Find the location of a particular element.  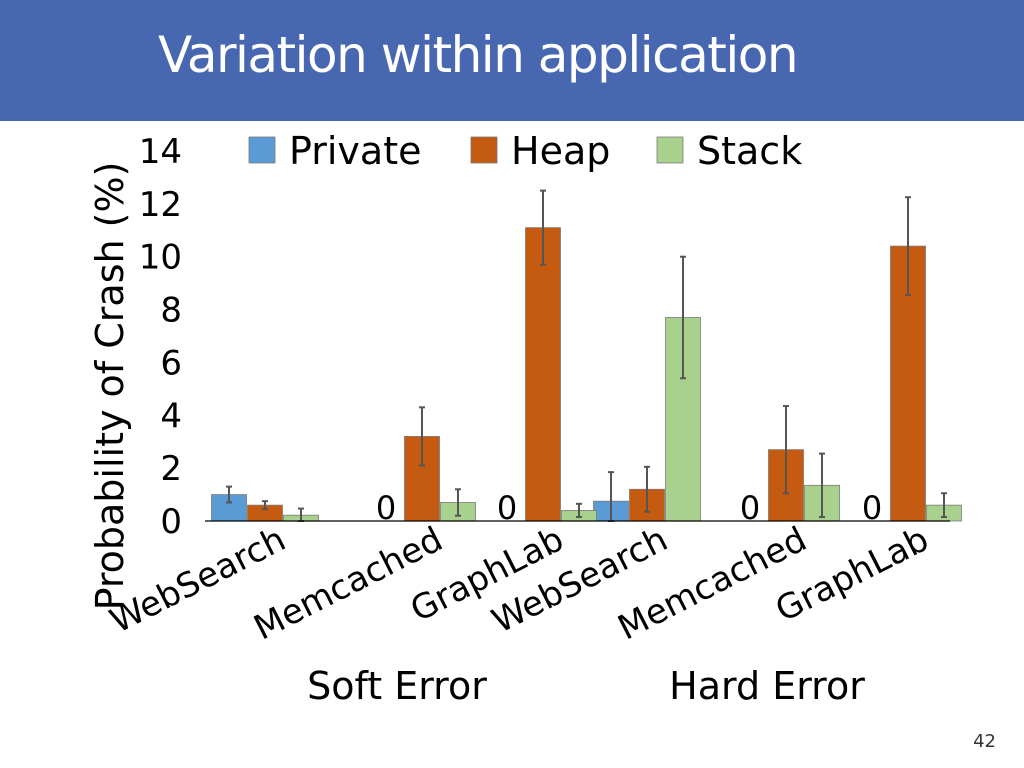

y-tick-label: 10 is located at coordinates (160, 258).